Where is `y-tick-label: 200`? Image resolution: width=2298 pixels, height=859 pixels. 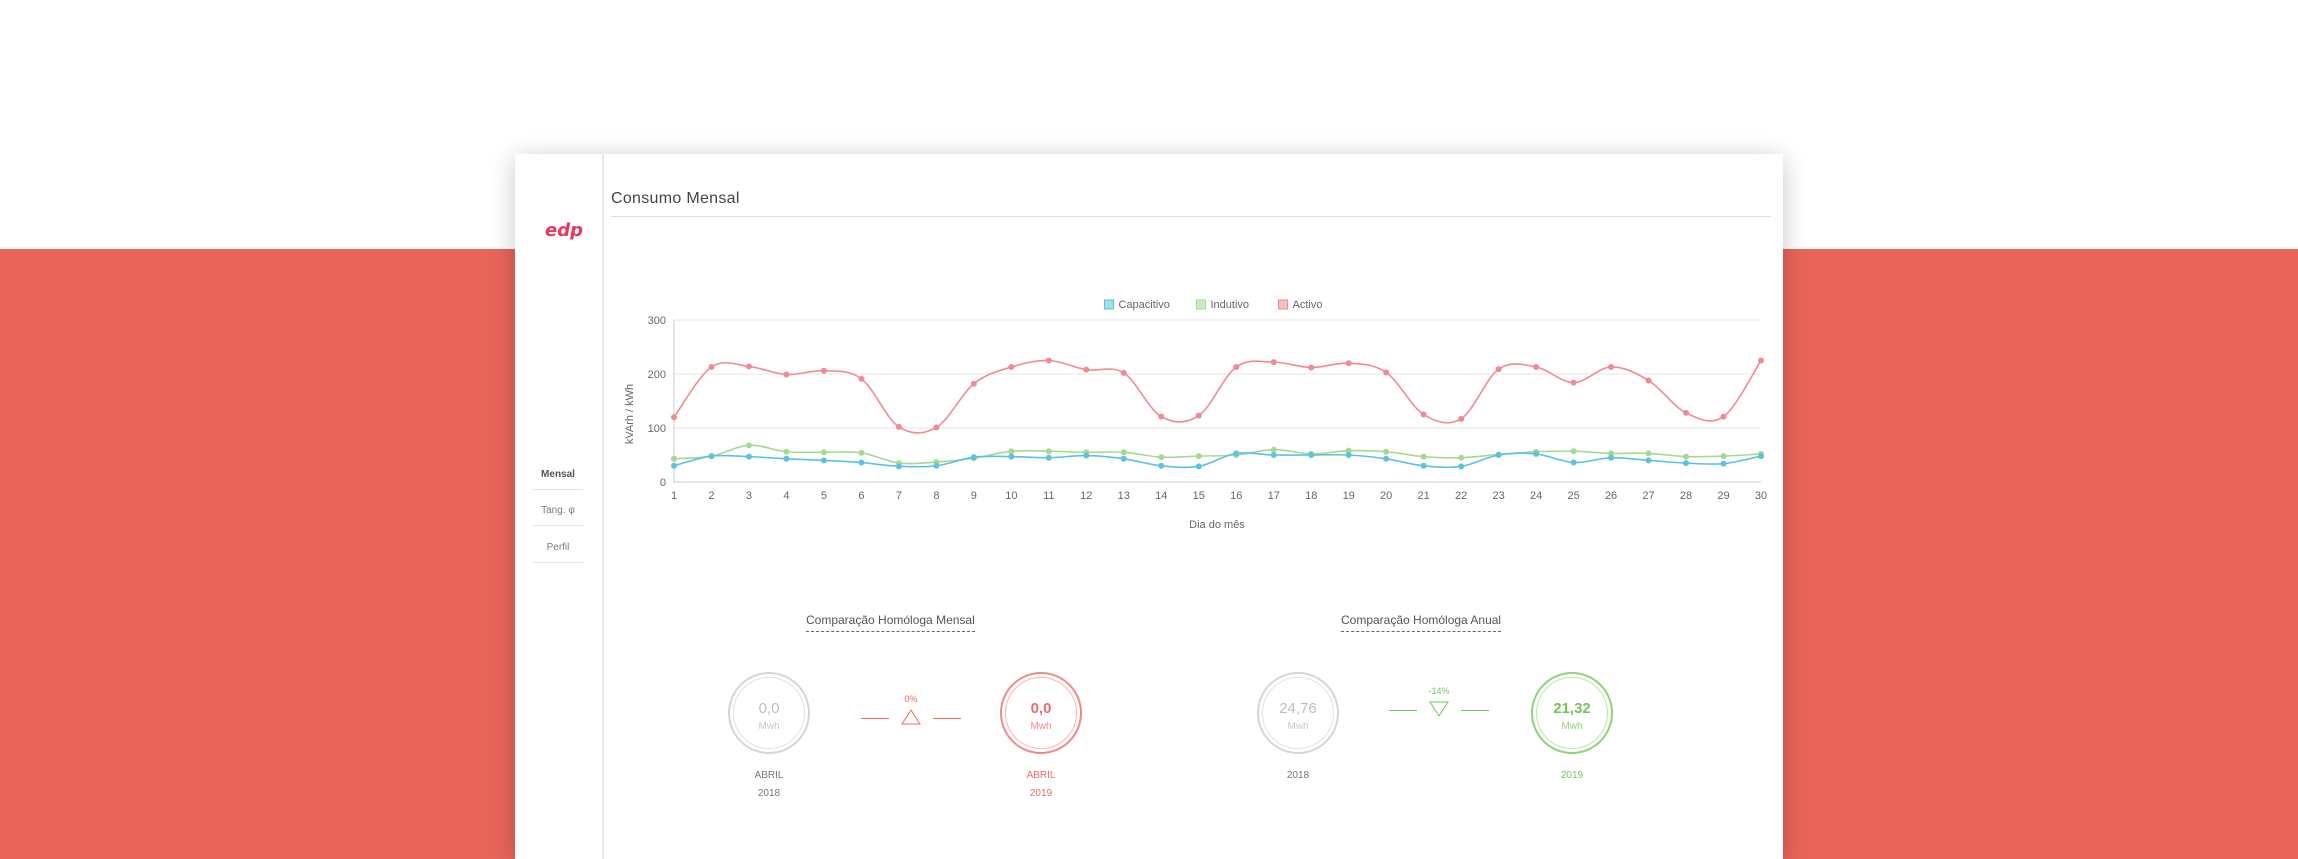 y-tick-label: 200 is located at coordinates (657, 375).